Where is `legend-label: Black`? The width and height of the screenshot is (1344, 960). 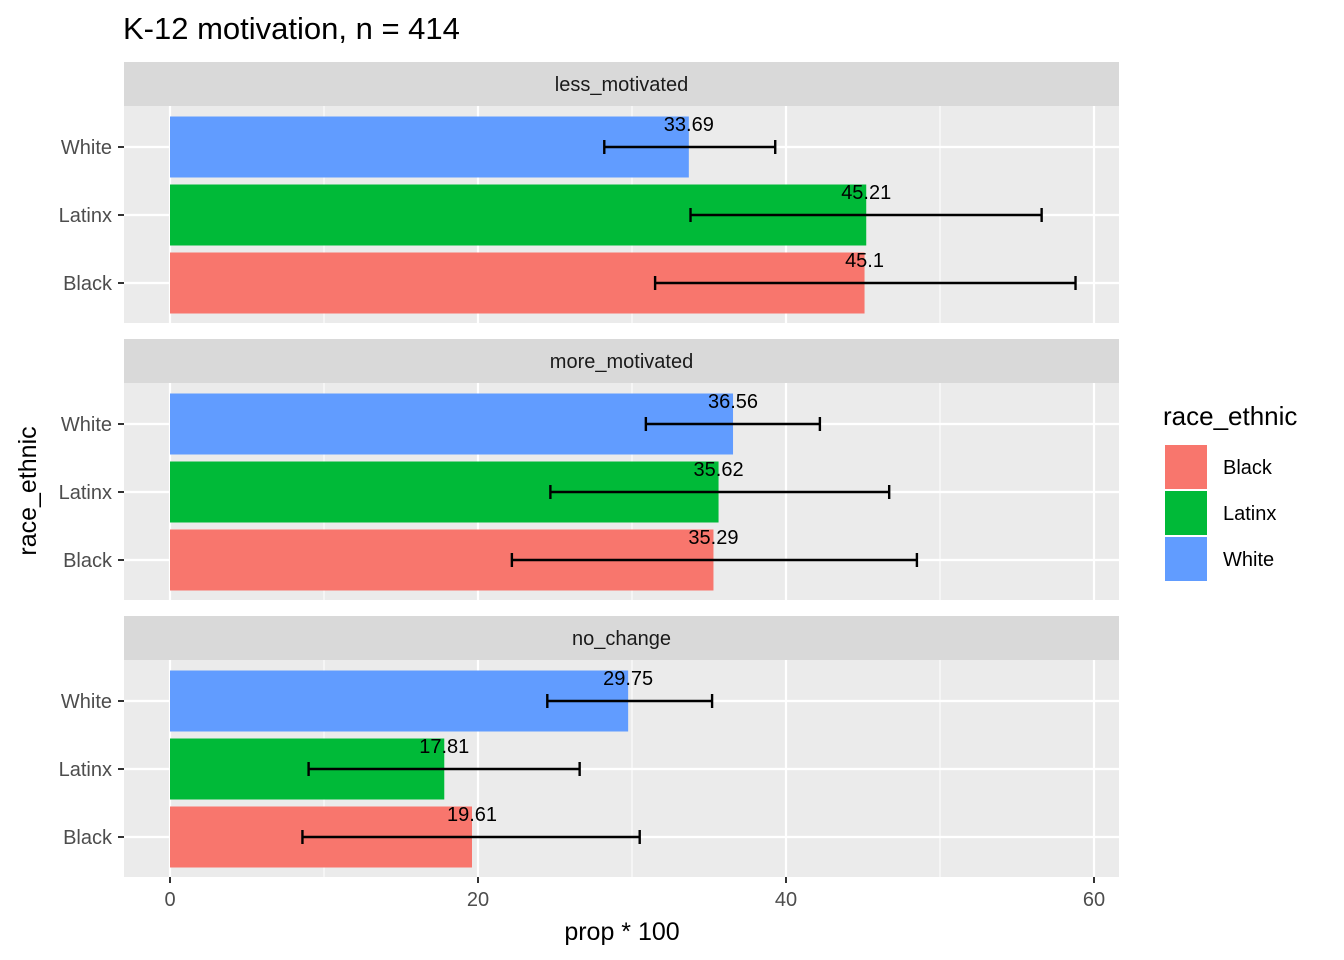 legend-label: Black is located at coordinates (1248, 468).